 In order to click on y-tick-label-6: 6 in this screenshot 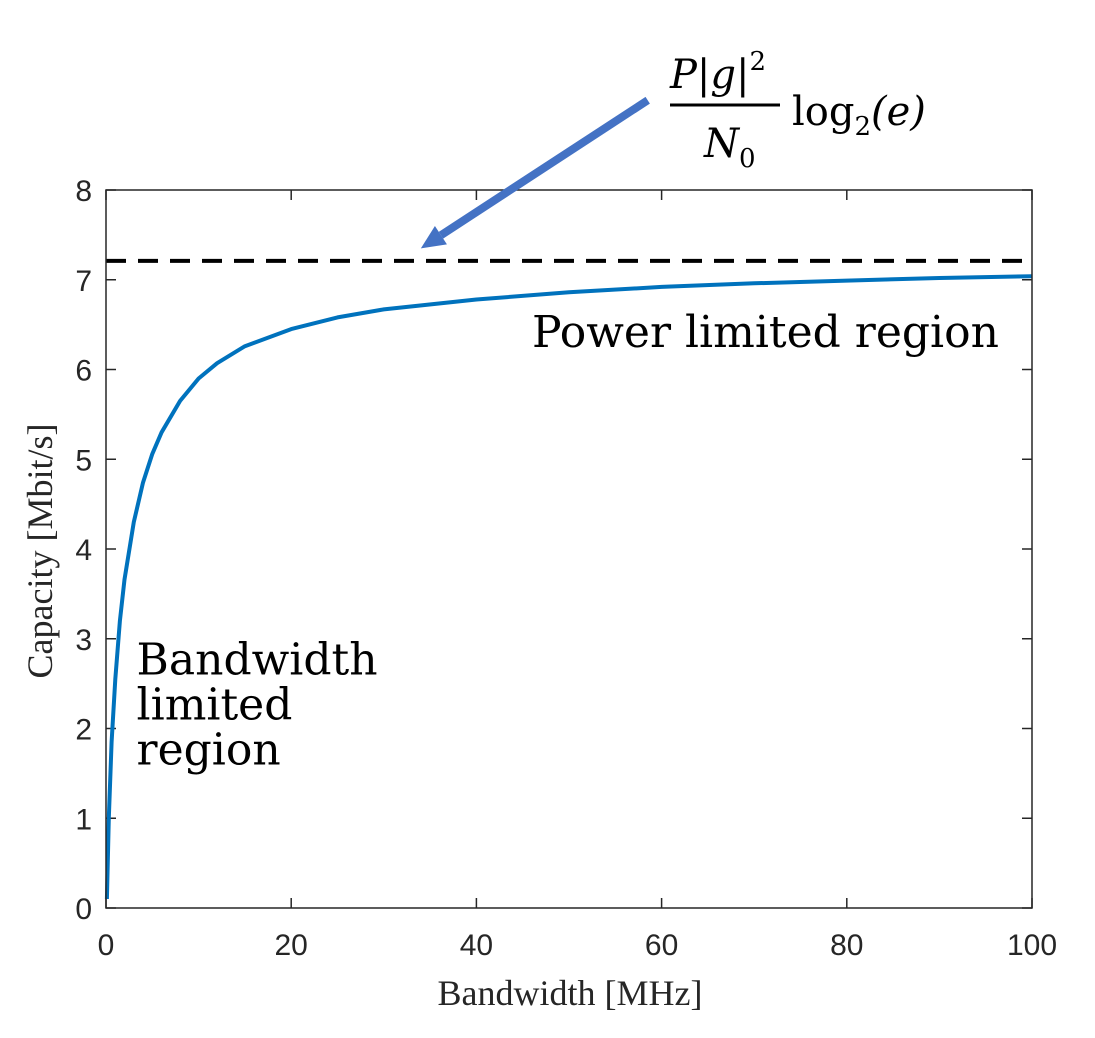, I will do `click(83, 371)`.